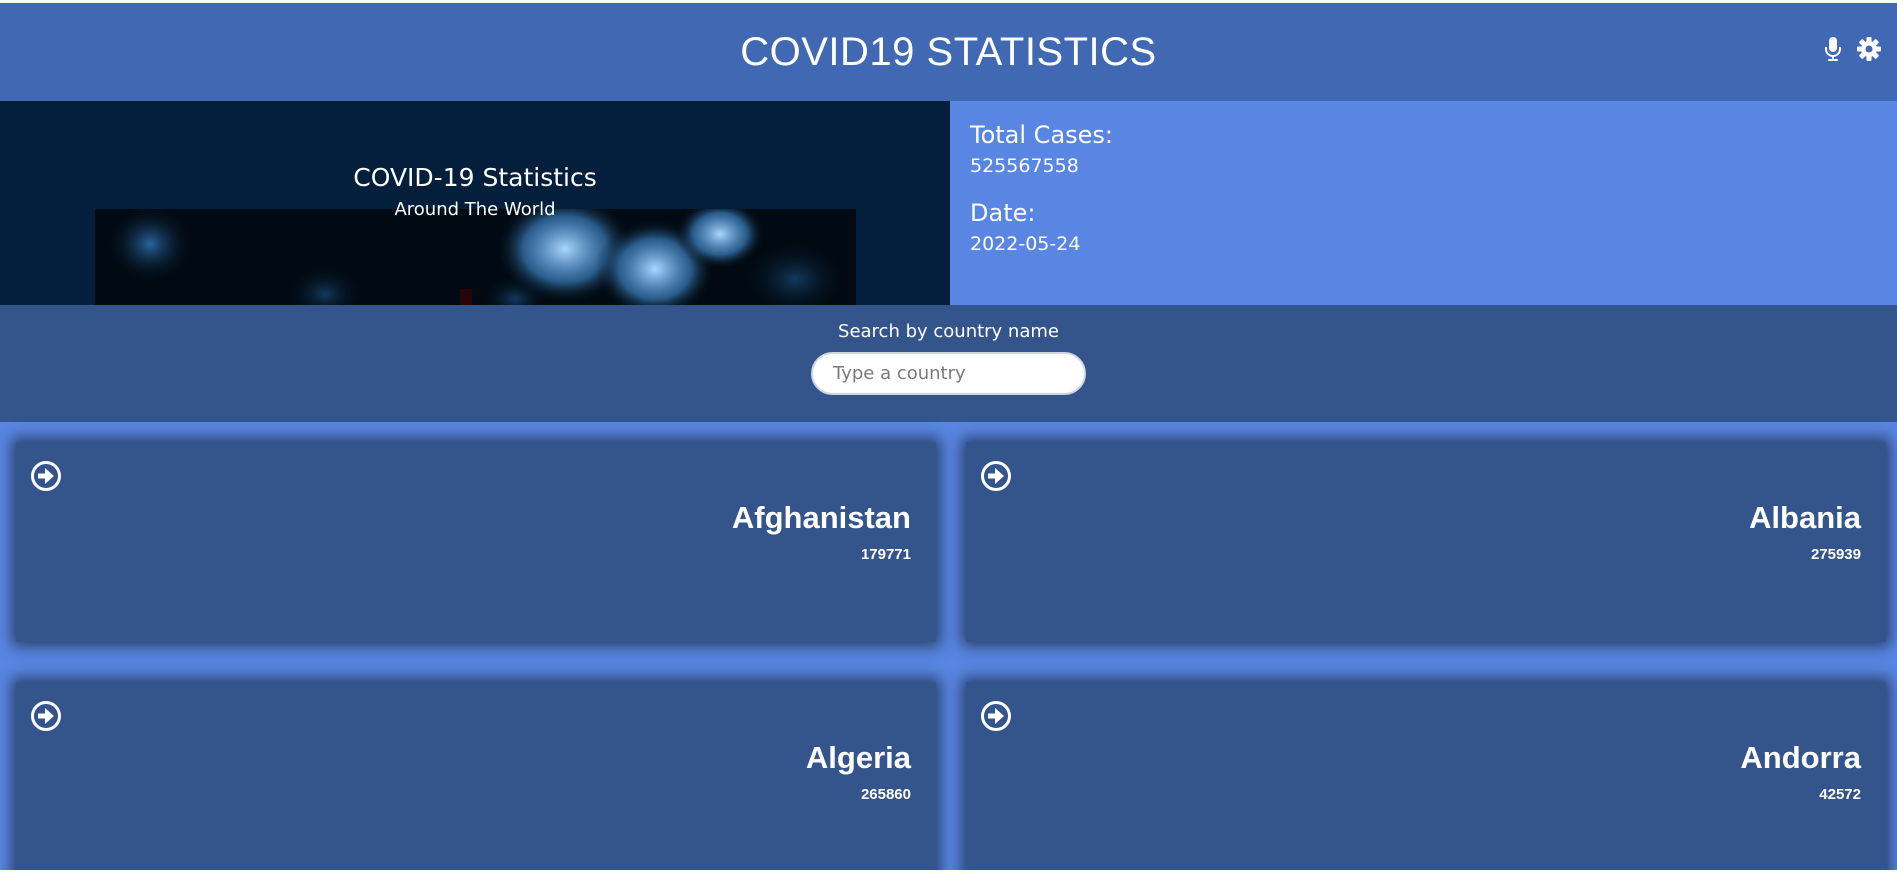  Describe the element at coordinates (1423, 203) in the screenshot. I see `global-stats-panel: Total Cases: 525567558 Date: 2022-05-24` at that location.